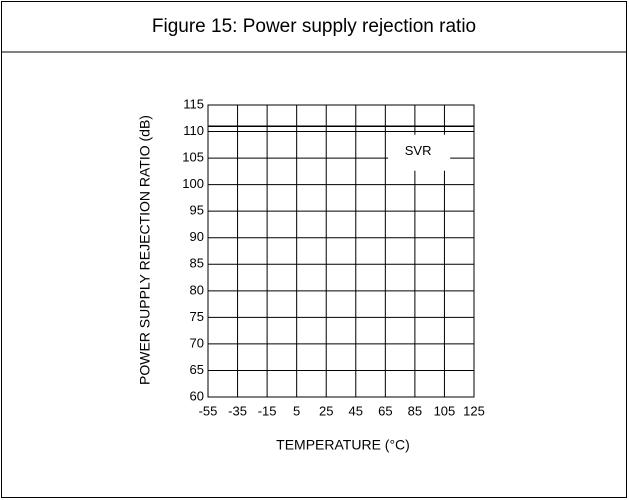 The height and width of the screenshot is (500, 629). What do you see at coordinates (197, 210) in the screenshot?
I see `y-tick-label: 95` at bounding box center [197, 210].